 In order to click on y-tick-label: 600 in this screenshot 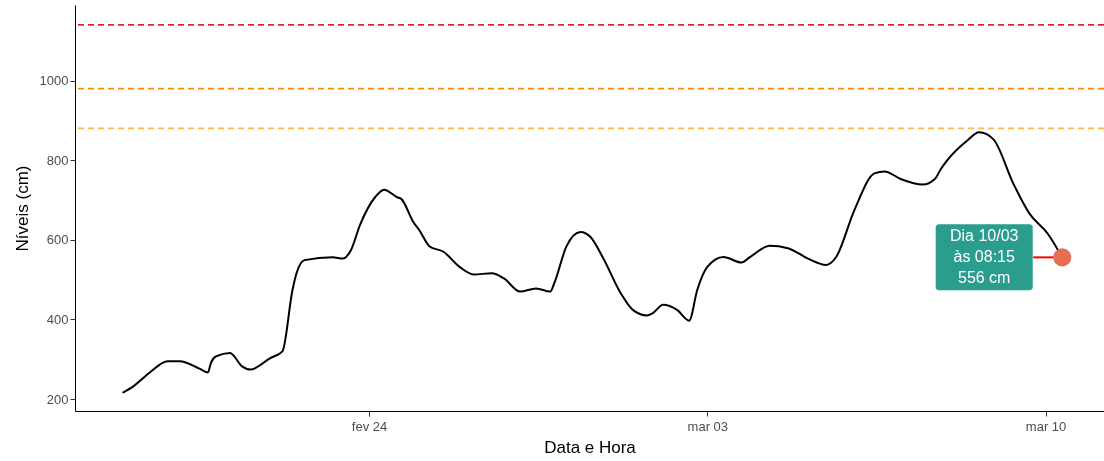, I will do `click(57, 240)`.